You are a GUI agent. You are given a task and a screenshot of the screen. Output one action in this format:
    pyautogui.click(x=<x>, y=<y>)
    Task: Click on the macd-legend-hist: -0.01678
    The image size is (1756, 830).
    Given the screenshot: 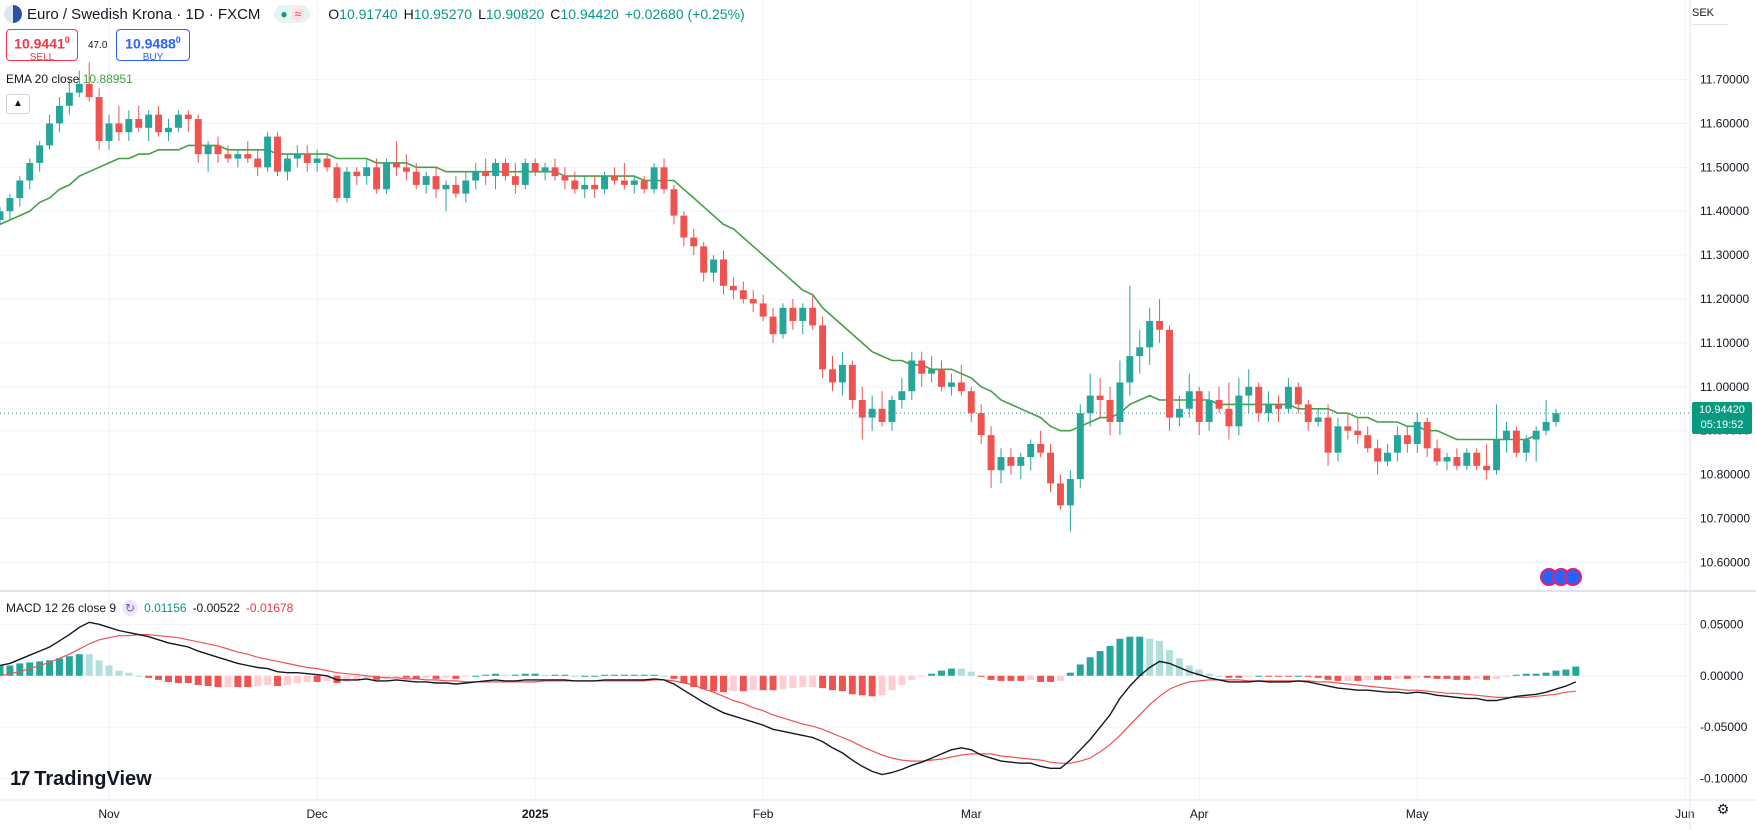 What is the action you would take?
    pyautogui.click(x=269, y=608)
    